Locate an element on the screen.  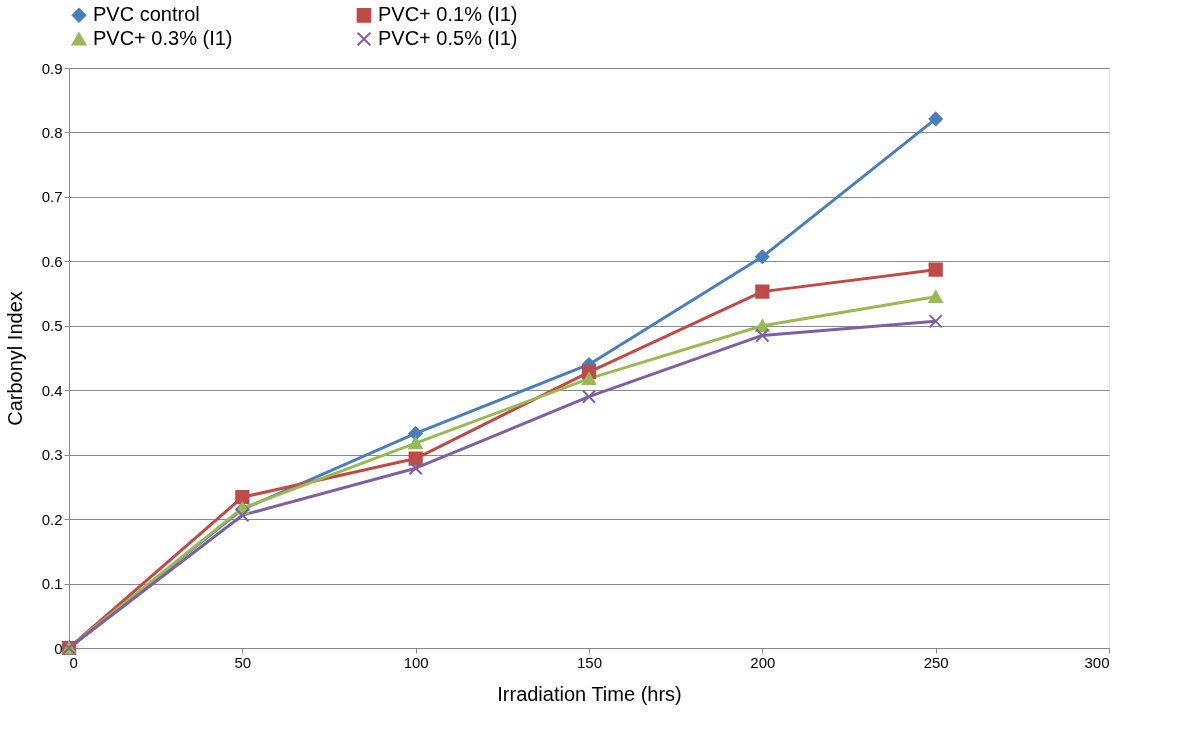
legend-label: PVC+ 0.1% (I1) is located at coordinates (448, 14).